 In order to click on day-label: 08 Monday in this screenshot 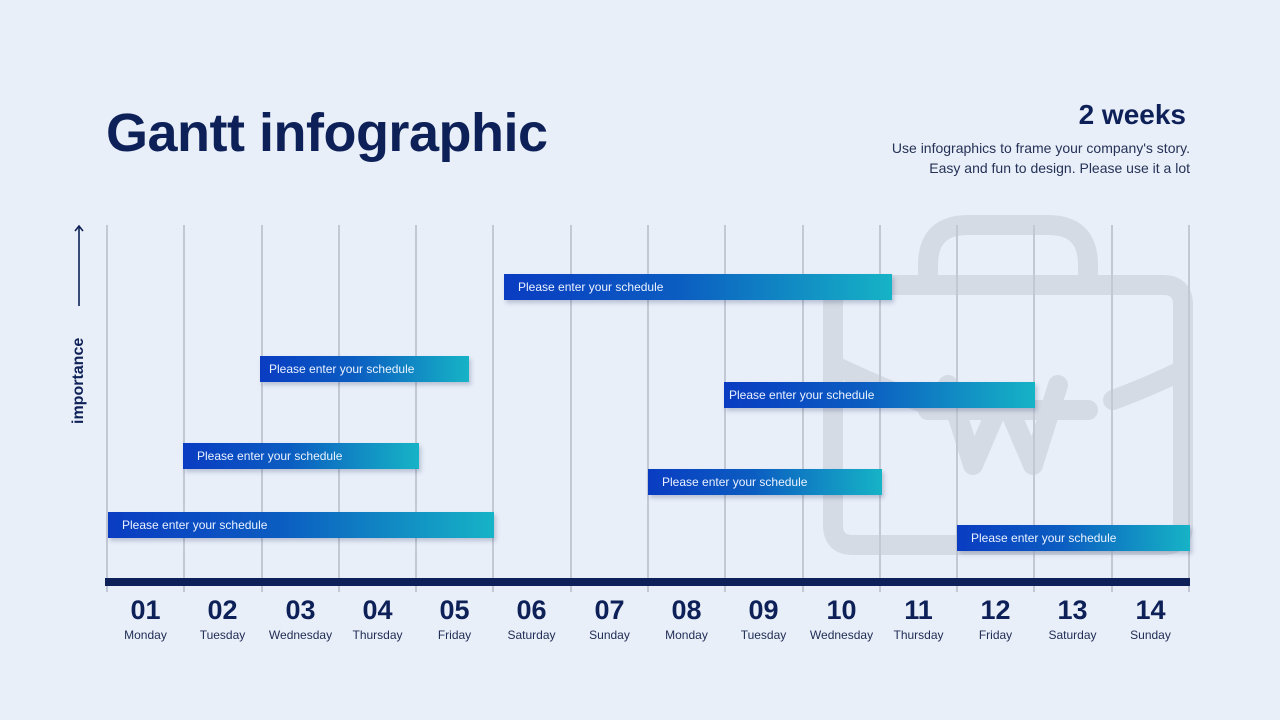, I will do `click(686, 619)`.